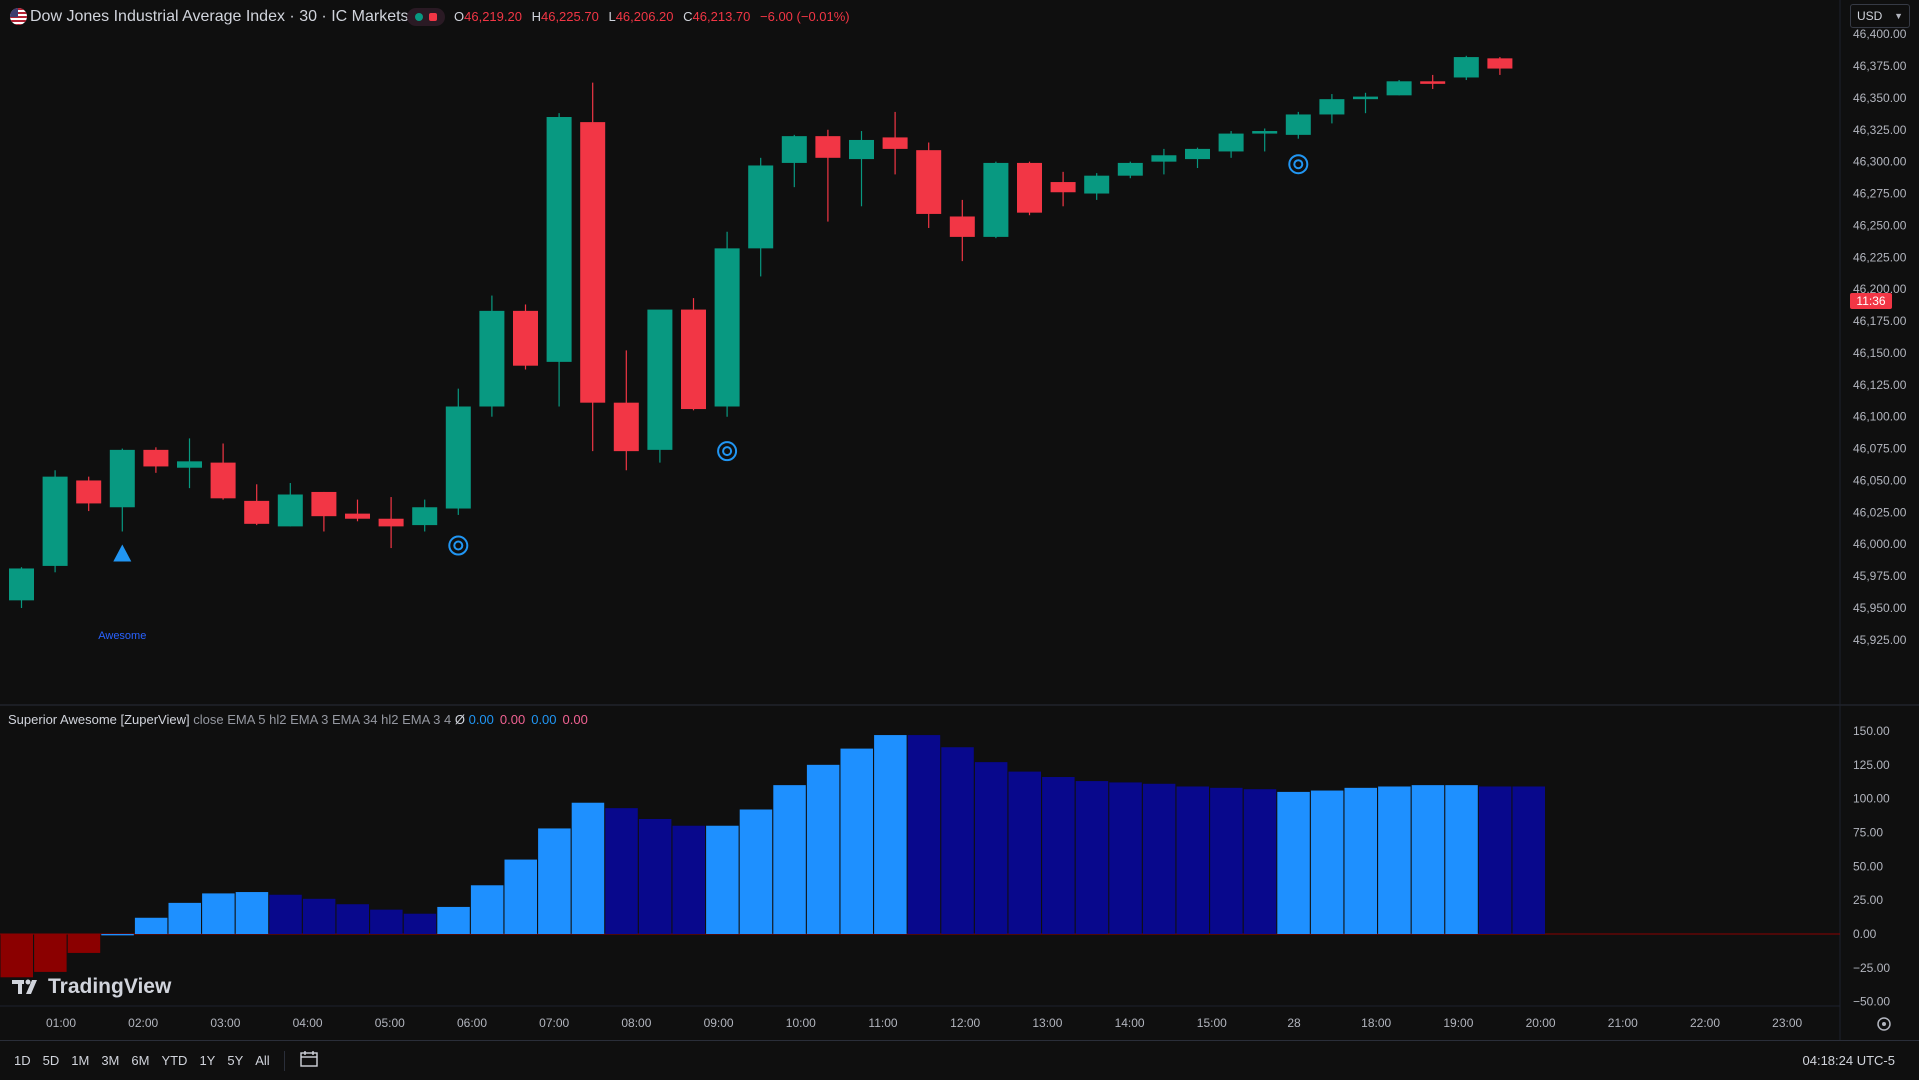 The image size is (1919, 1080). What do you see at coordinates (51, 1060) in the screenshot?
I see `range-button-5d: 5D` at bounding box center [51, 1060].